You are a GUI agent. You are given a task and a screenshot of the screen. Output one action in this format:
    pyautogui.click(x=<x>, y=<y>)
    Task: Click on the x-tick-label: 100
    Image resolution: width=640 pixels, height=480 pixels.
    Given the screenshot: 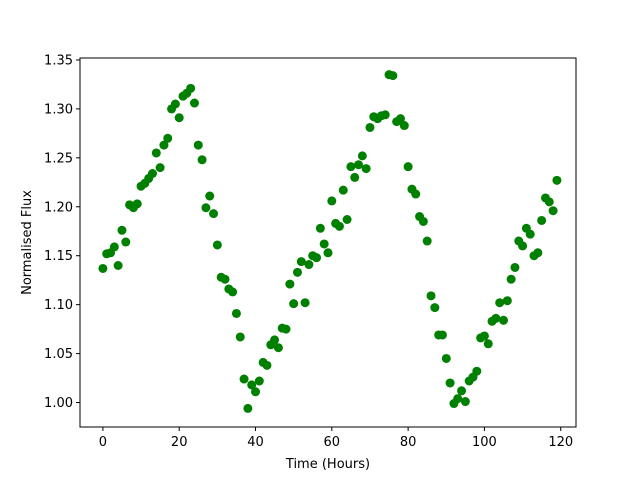 What is the action you would take?
    pyautogui.click(x=484, y=442)
    